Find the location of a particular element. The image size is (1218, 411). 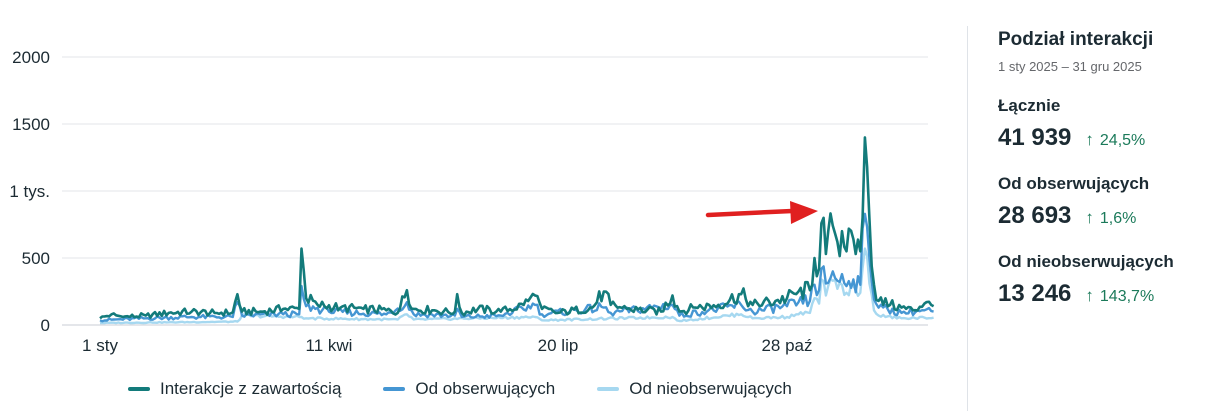

panel-title: Podział interakcji is located at coordinates (1076, 39).